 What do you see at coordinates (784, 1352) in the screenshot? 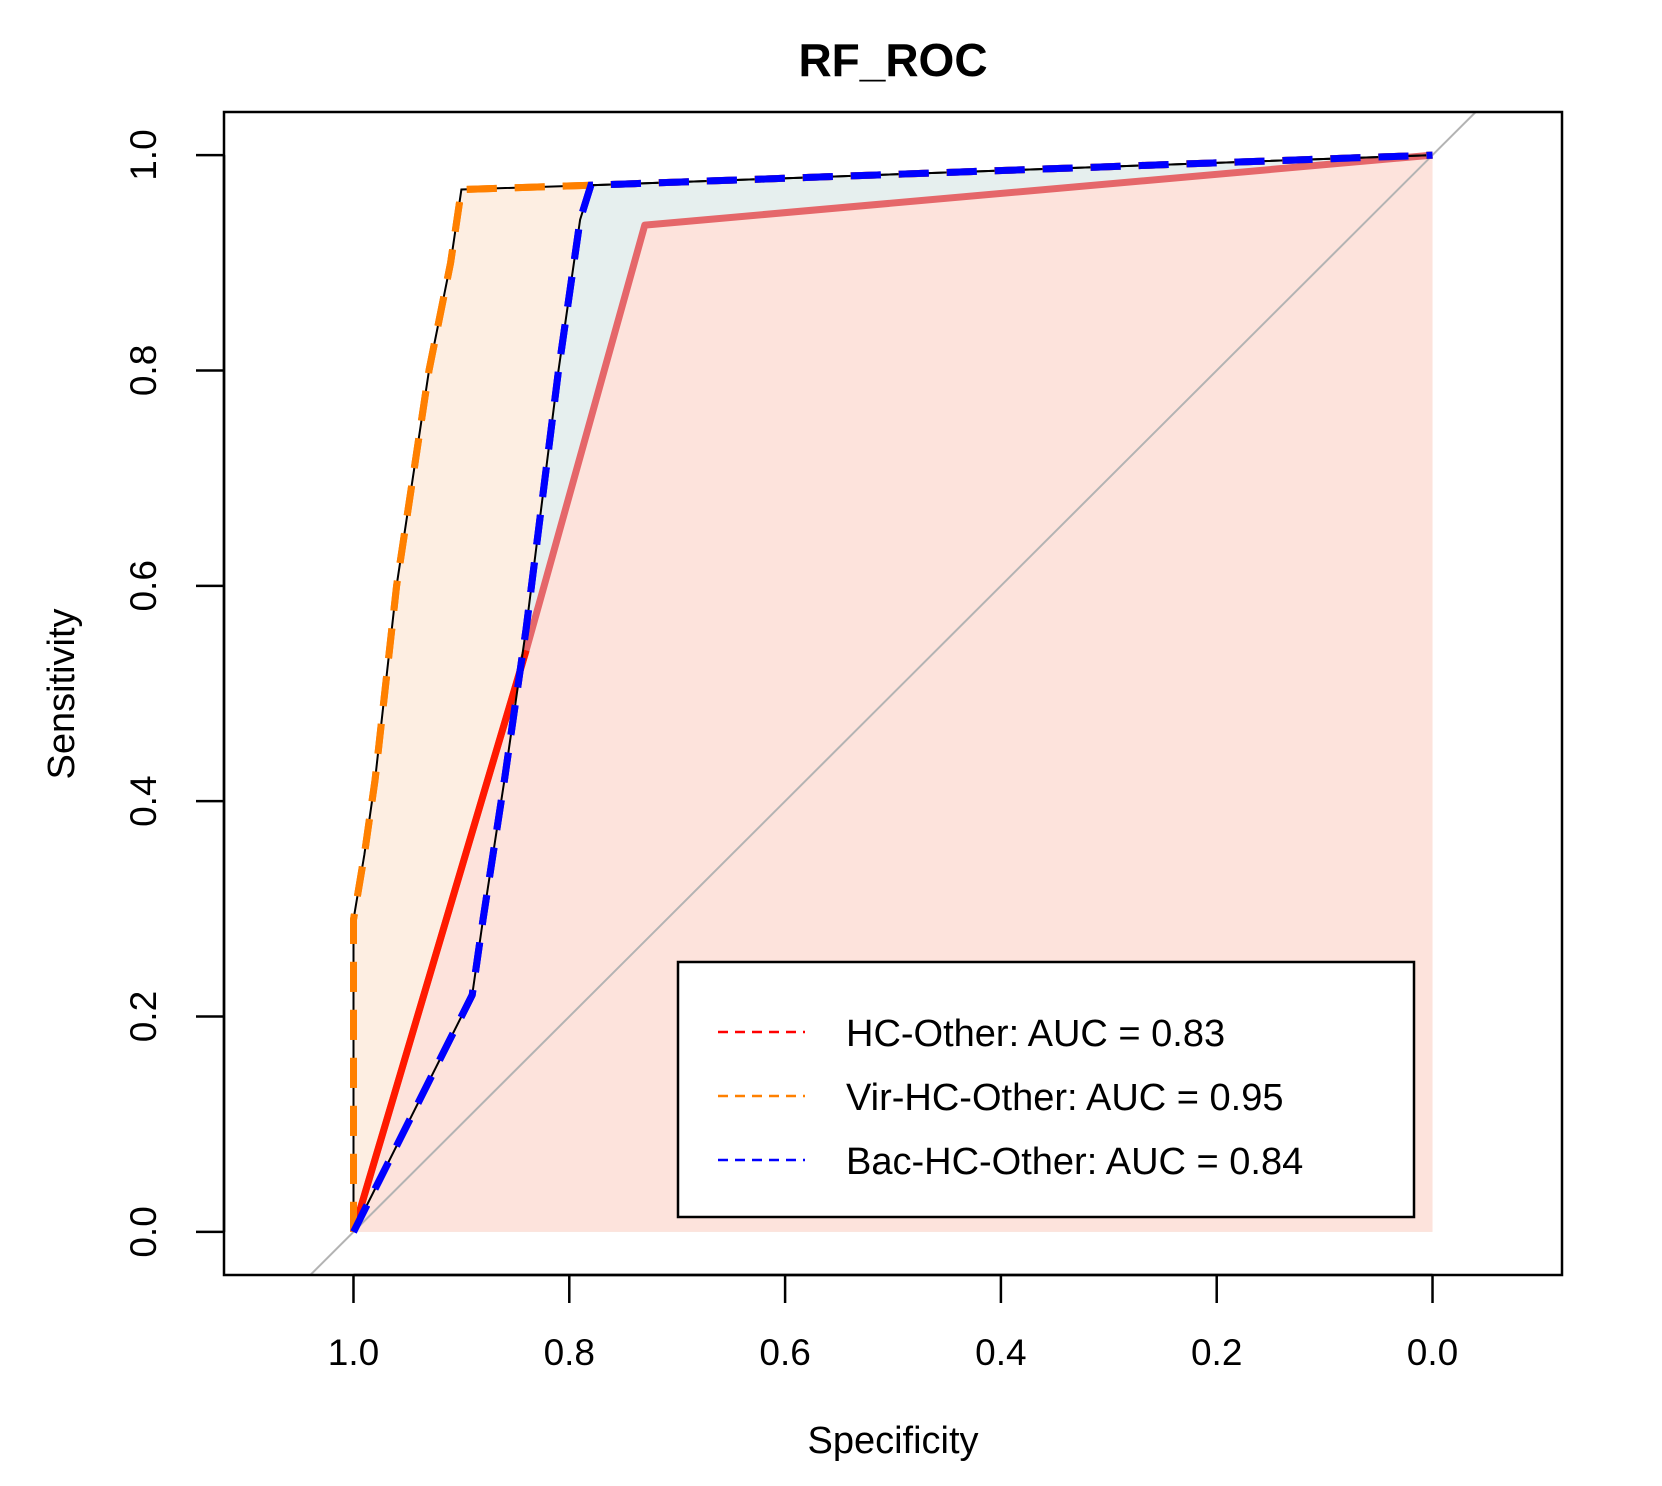
I see `x-tick-label: 0.6` at bounding box center [784, 1352].